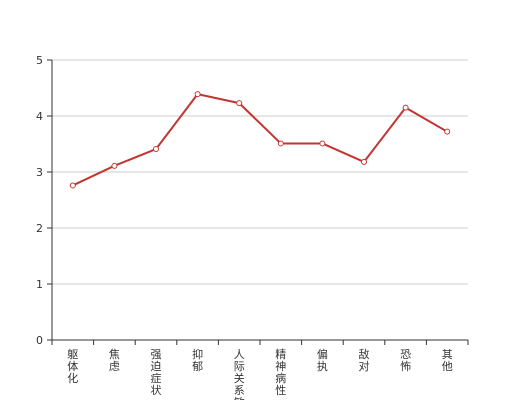 The width and height of the screenshot is (520, 404). Describe the element at coordinates (197, 360) in the screenshot. I see `x-tick-label: 抑郁` at that location.